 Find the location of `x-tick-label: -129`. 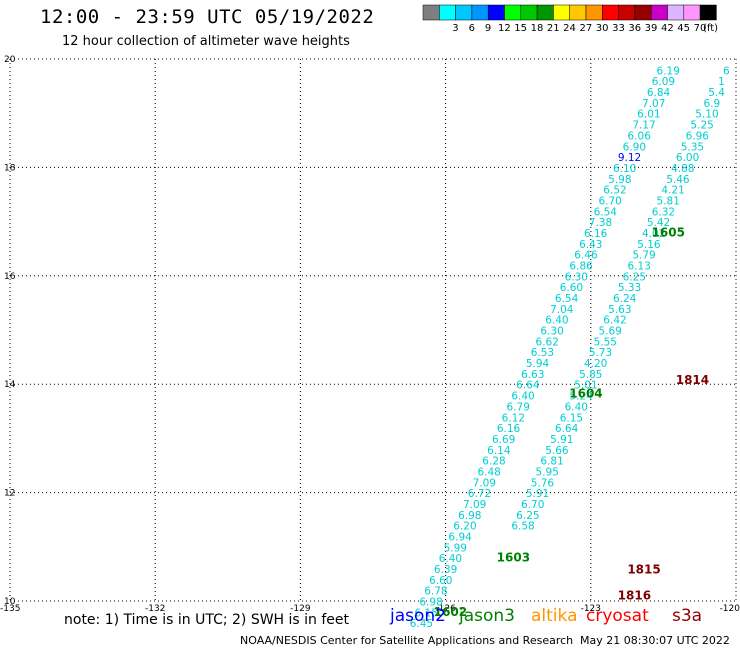

x-tick-label: -129 is located at coordinates (300, 609).